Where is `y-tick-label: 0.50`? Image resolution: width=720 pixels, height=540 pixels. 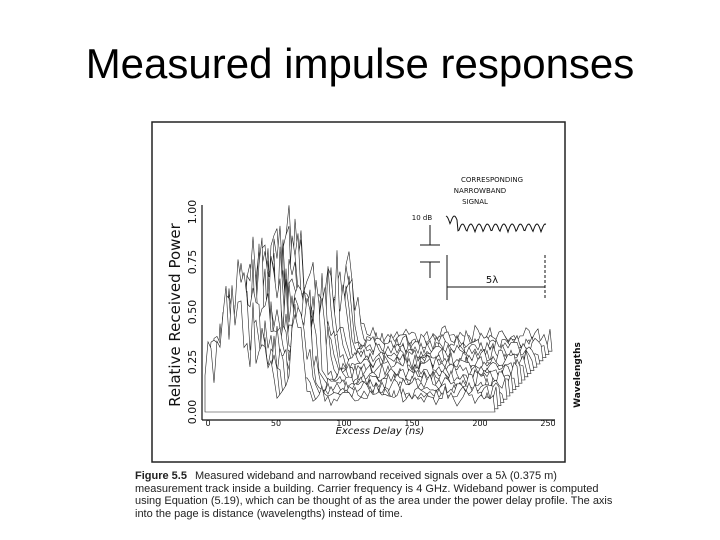 y-tick-label: 0.50 is located at coordinates (192, 312).